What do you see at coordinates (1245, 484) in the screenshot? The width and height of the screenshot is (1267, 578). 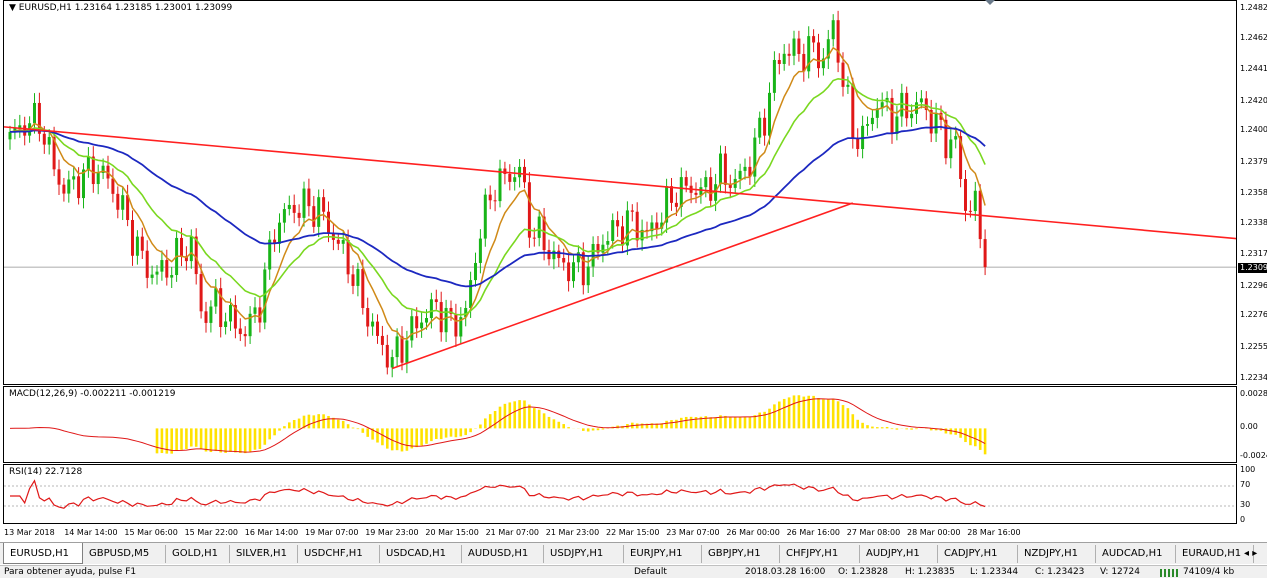 I see `rsi-tick-label: 70` at bounding box center [1245, 484].